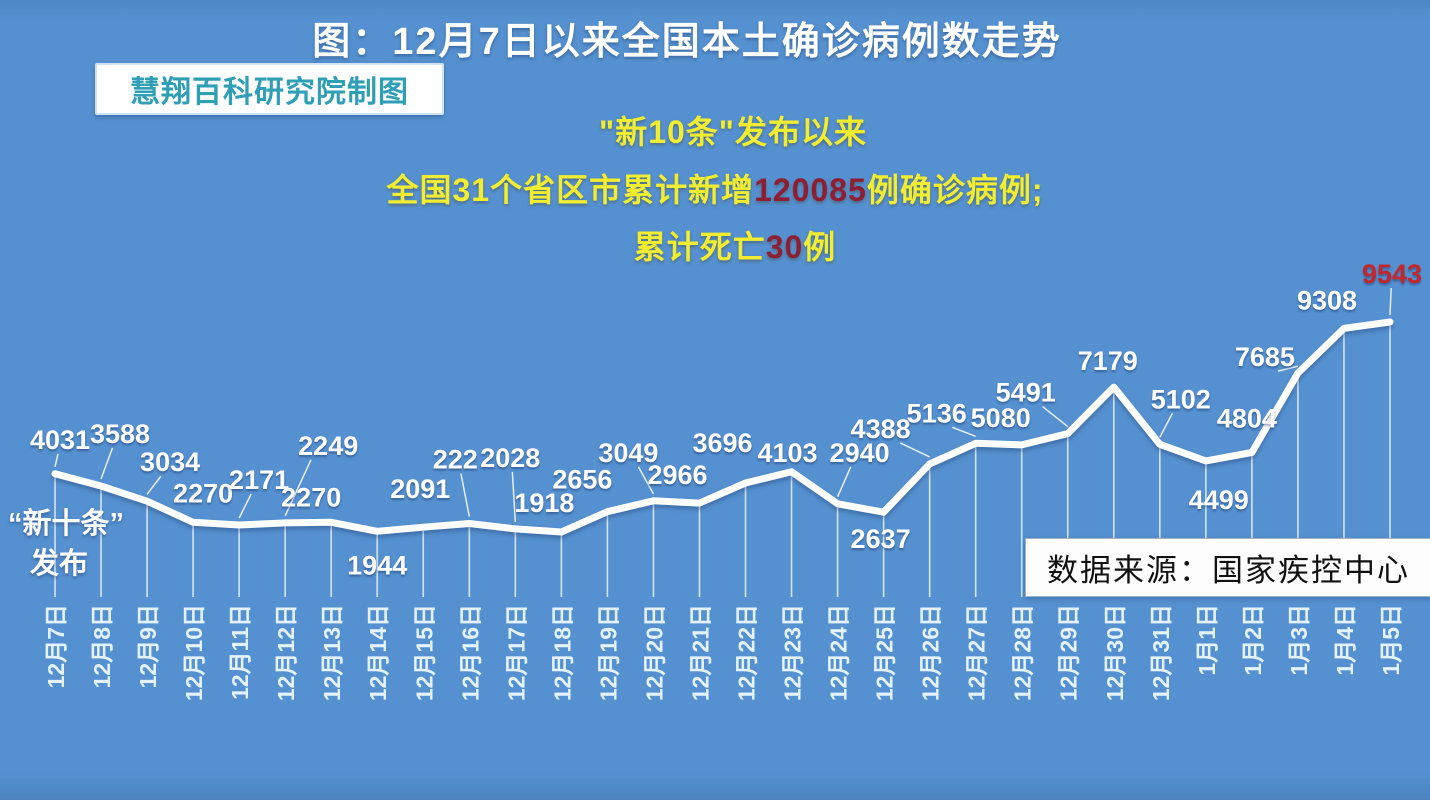  Describe the element at coordinates (810, 190) in the screenshot. I see `total-cases-number: 120085` at that location.